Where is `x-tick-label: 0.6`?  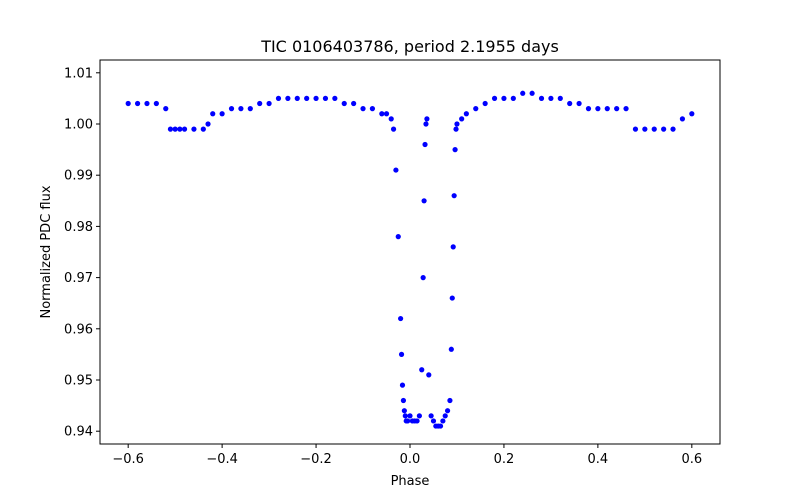
x-tick-label: 0.6 is located at coordinates (691, 459).